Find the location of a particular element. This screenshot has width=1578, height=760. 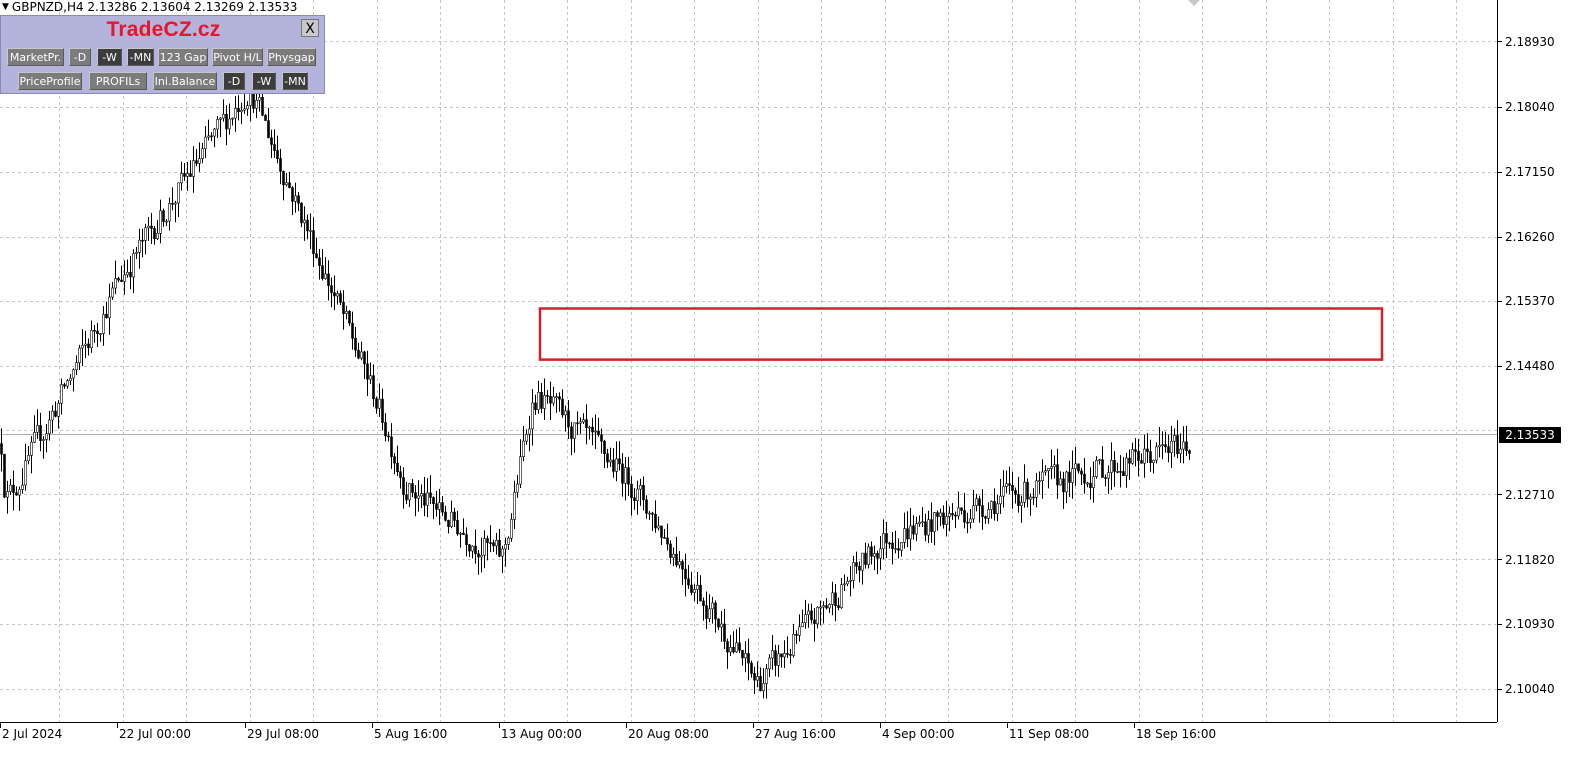

close-panel-button: X is located at coordinates (310, 28).